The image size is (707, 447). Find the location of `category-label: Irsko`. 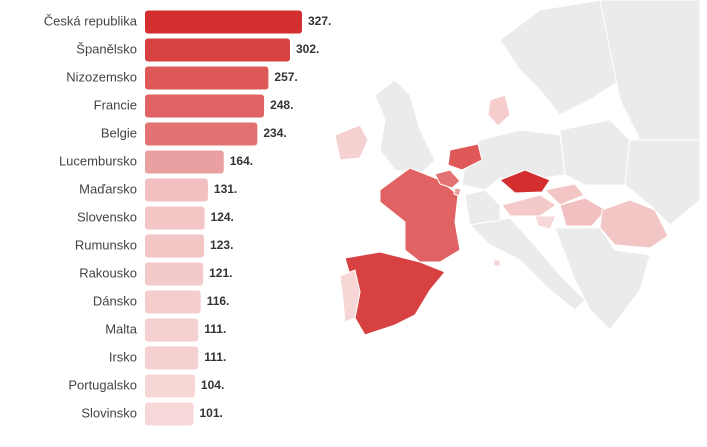

category-label: Irsko is located at coordinates (123, 356).